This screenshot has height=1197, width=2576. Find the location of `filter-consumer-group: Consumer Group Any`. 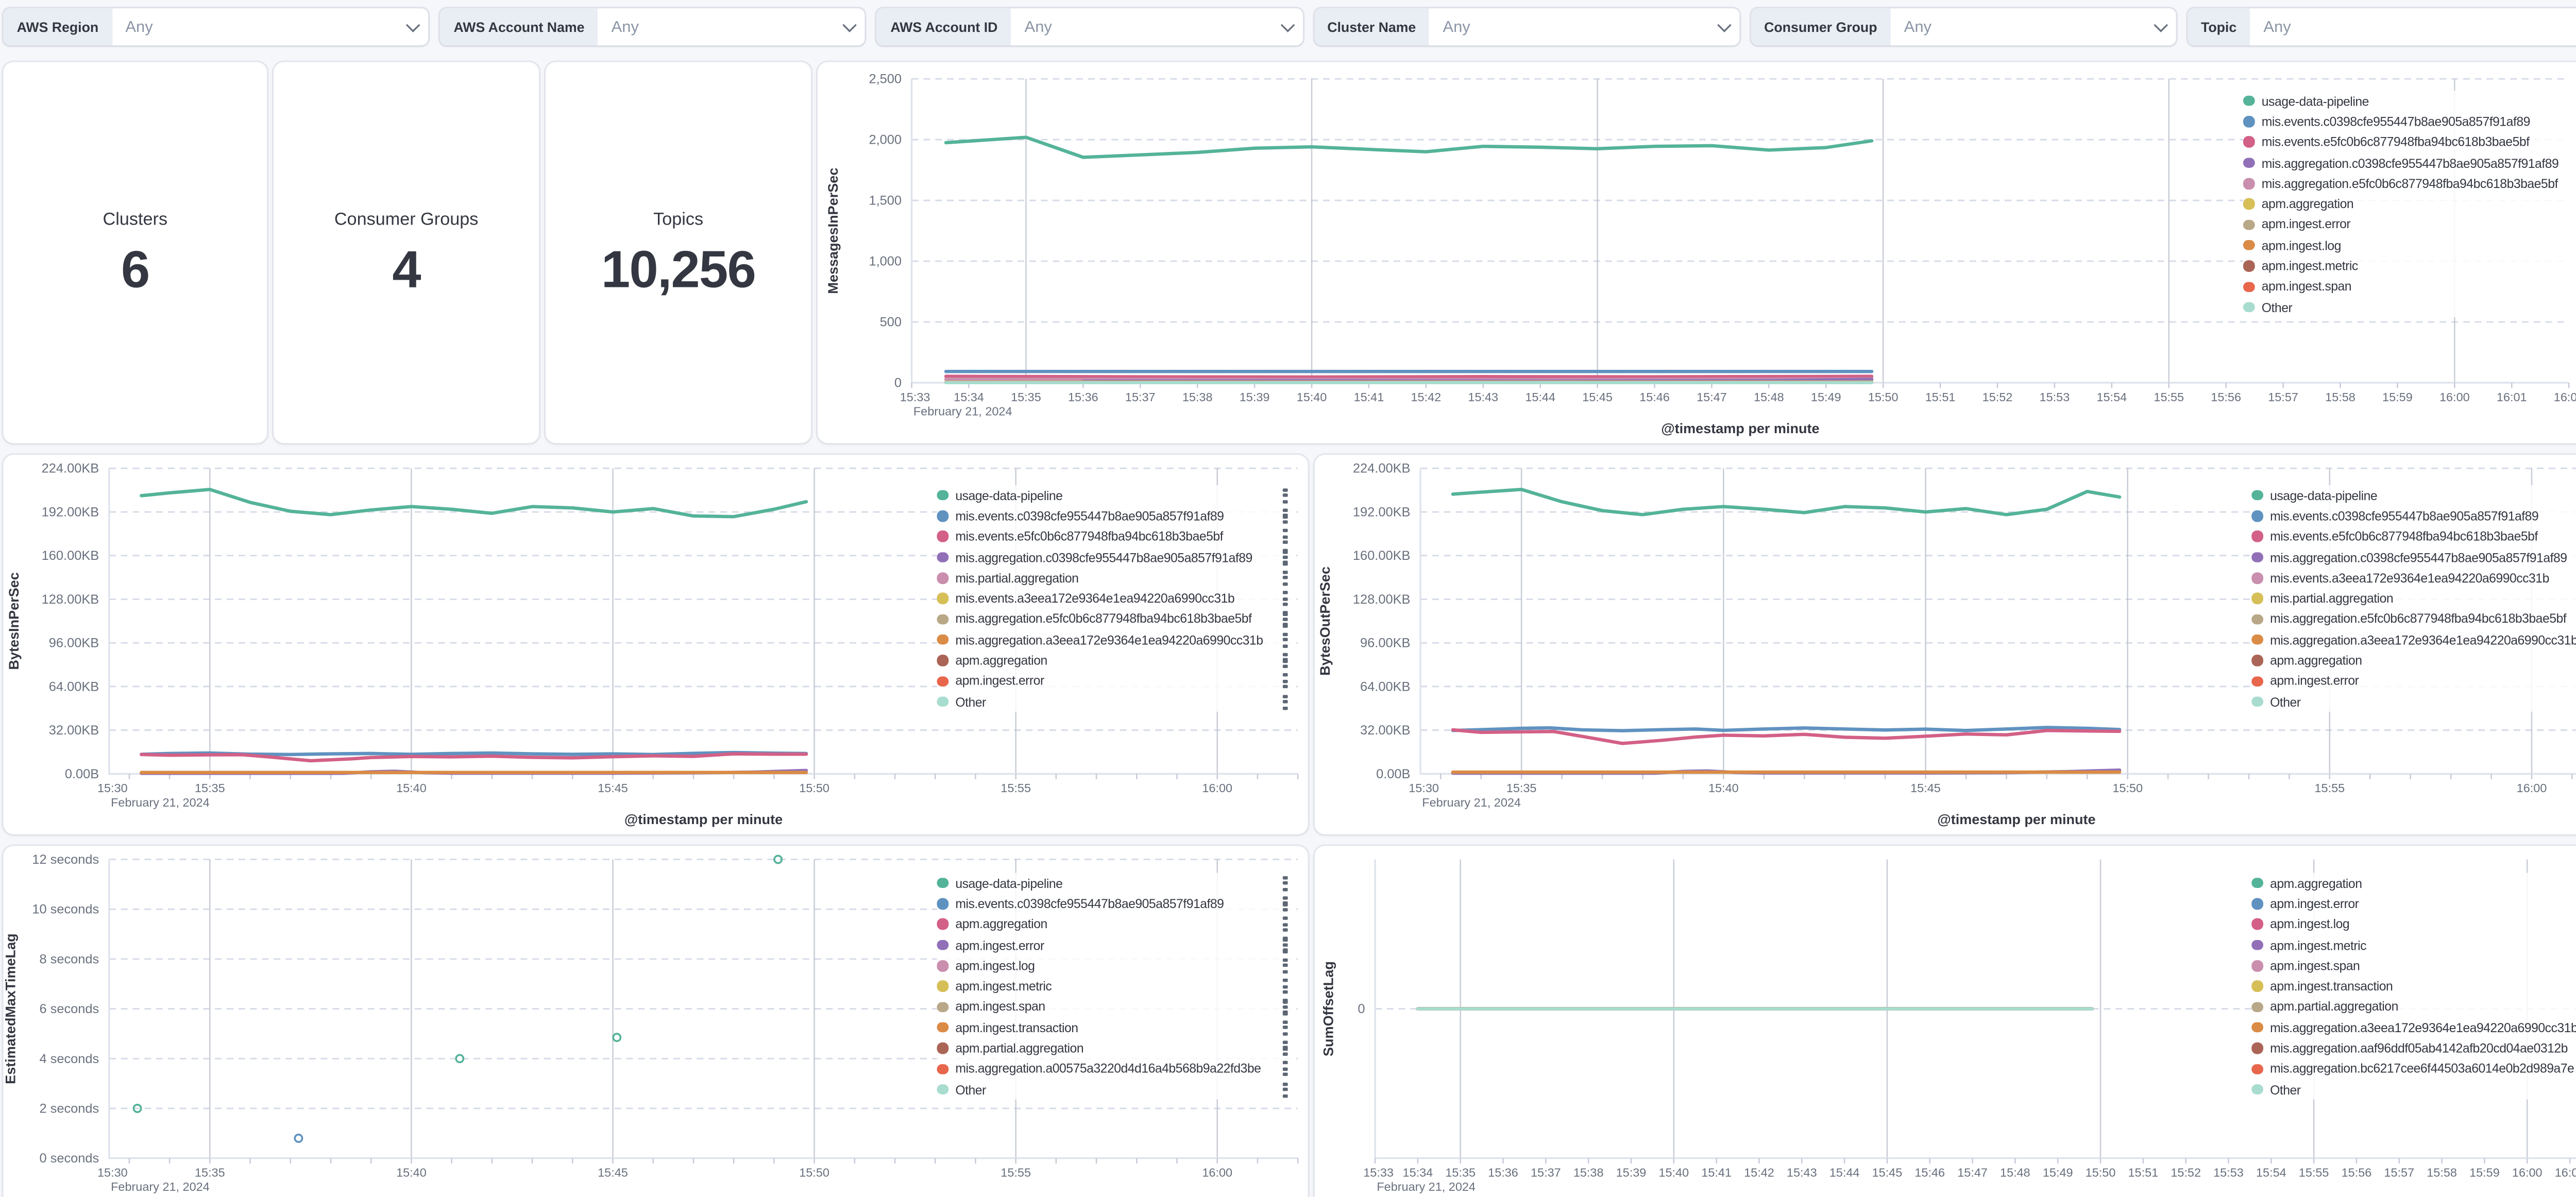

filter-consumer-group: Consumer Group Any is located at coordinates (1963, 26).